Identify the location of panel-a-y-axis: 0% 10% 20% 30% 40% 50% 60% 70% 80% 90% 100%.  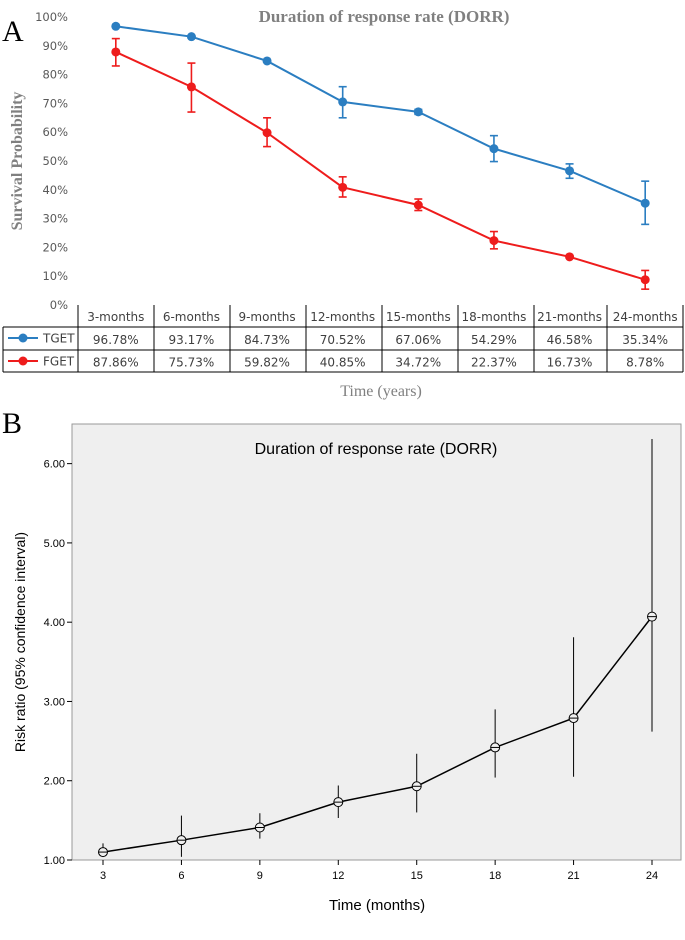
(51, 161).